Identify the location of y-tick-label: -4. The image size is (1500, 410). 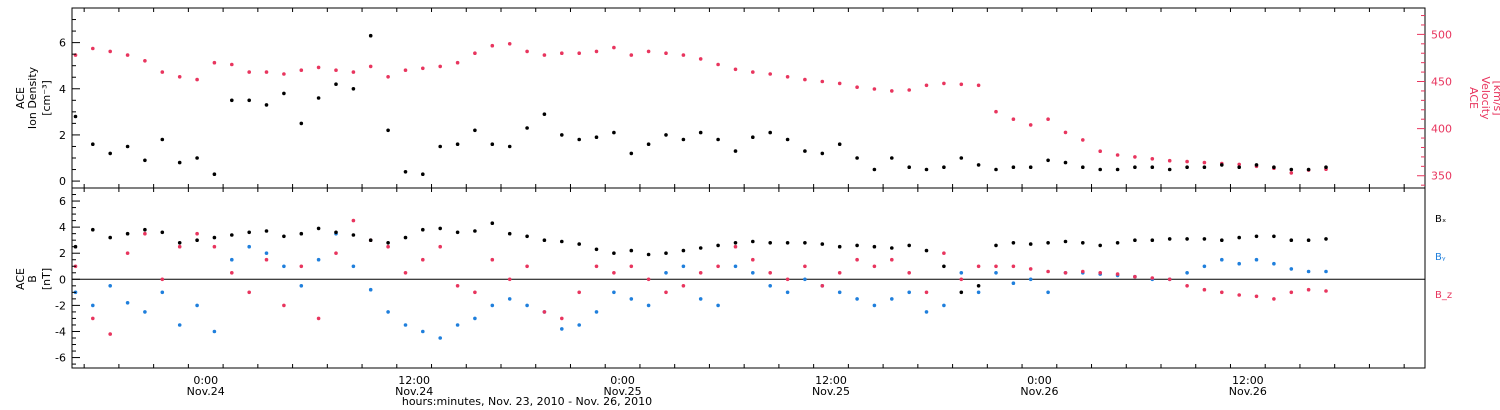
(60, 331).